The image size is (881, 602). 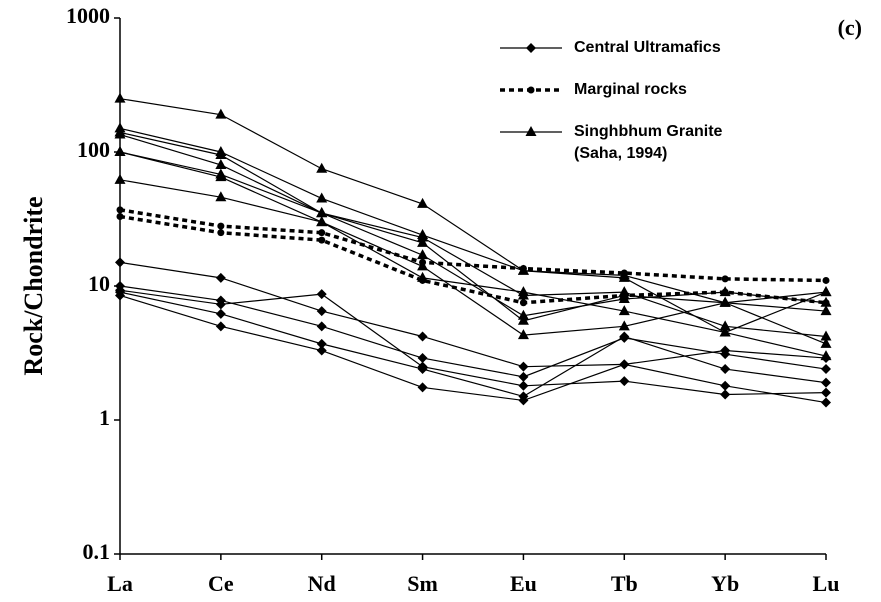 What do you see at coordinates (99, 283) in the screenshot?
I see `y-tick-label: 10` at bounding box center [99, 283].